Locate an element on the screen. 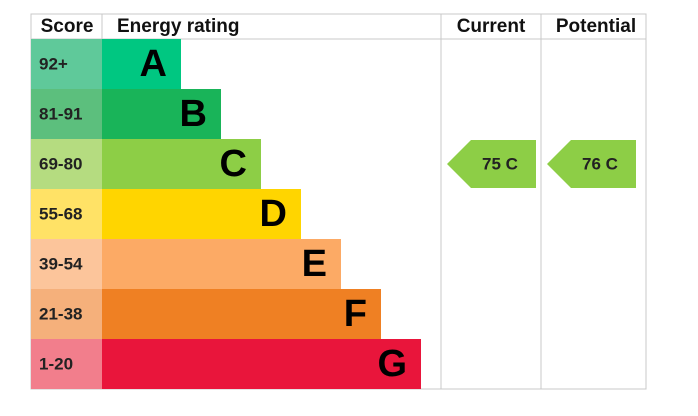  rating-letter: A is located at coordinates (153, 64).